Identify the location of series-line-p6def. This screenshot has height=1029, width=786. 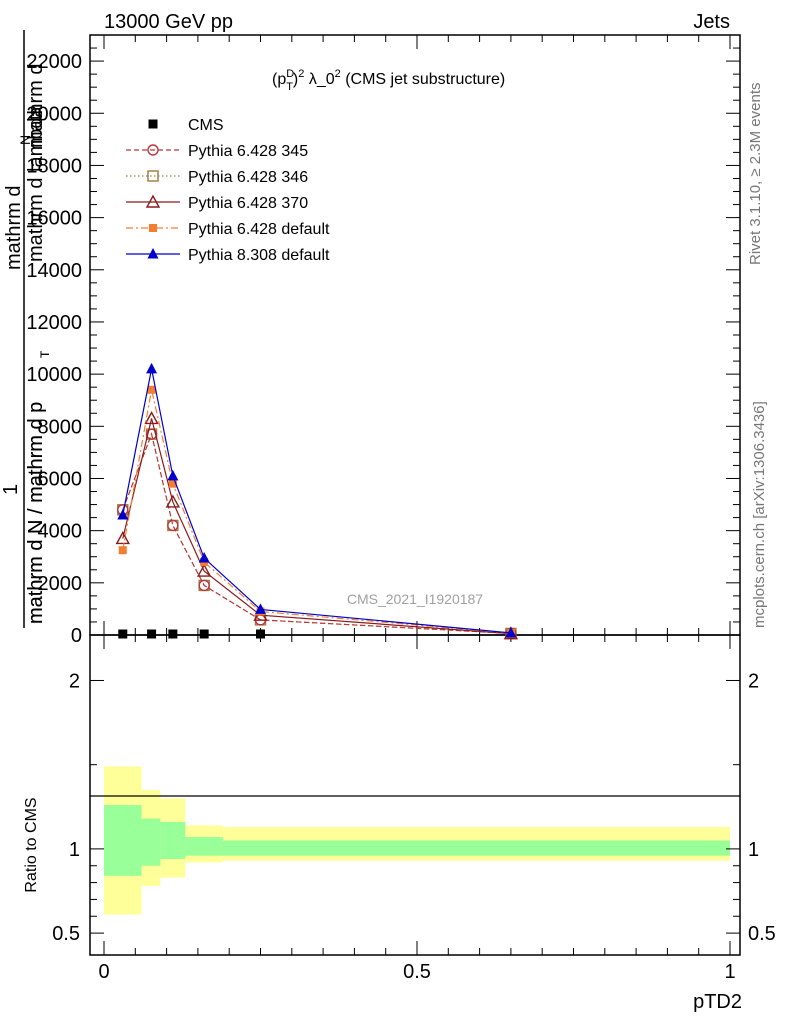
(316, 511).